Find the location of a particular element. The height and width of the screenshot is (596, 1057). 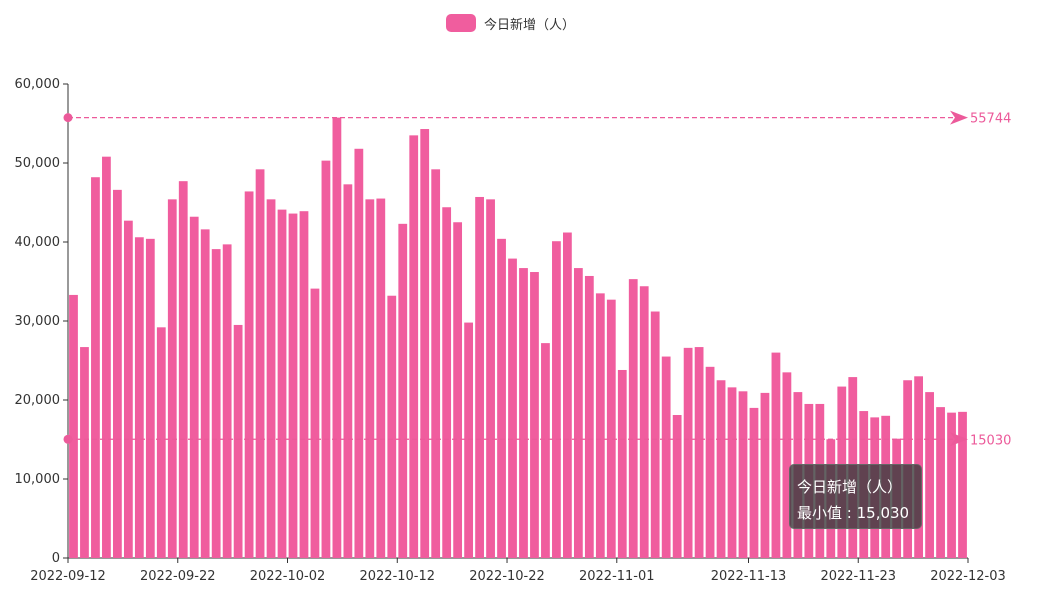

y-axis: 0 10,000 20,000 30,000 40,000 50,000 60,000 is located at coordinates (42, 321).